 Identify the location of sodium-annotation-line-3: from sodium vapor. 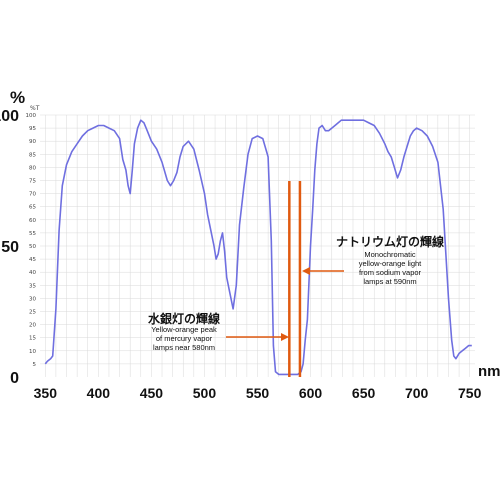
(390, 272).